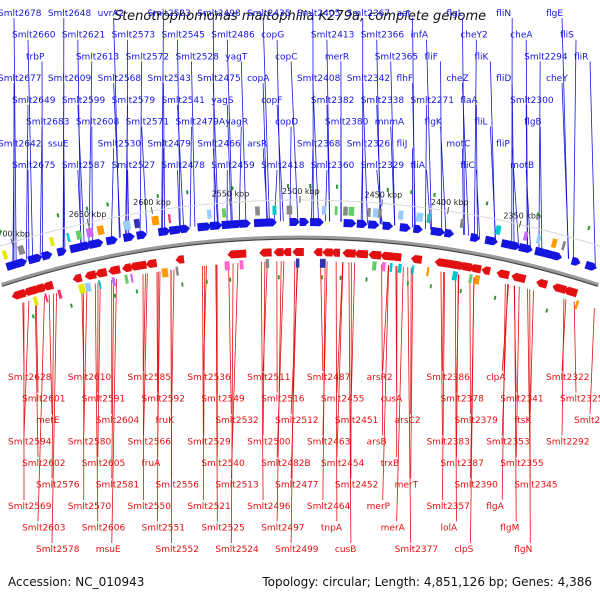 This screenshot has height=600, width=600. What do you see at coordinates (296, 421) in the screenshot?
I see `gene-label: Smlt2512` at bounding box center [296, 421].